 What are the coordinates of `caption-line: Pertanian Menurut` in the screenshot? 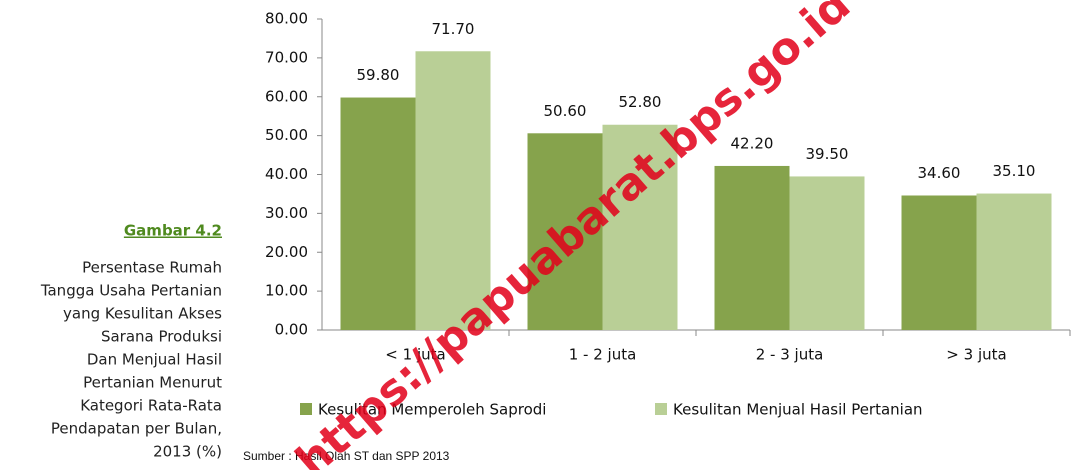 It's located at (152, 383).